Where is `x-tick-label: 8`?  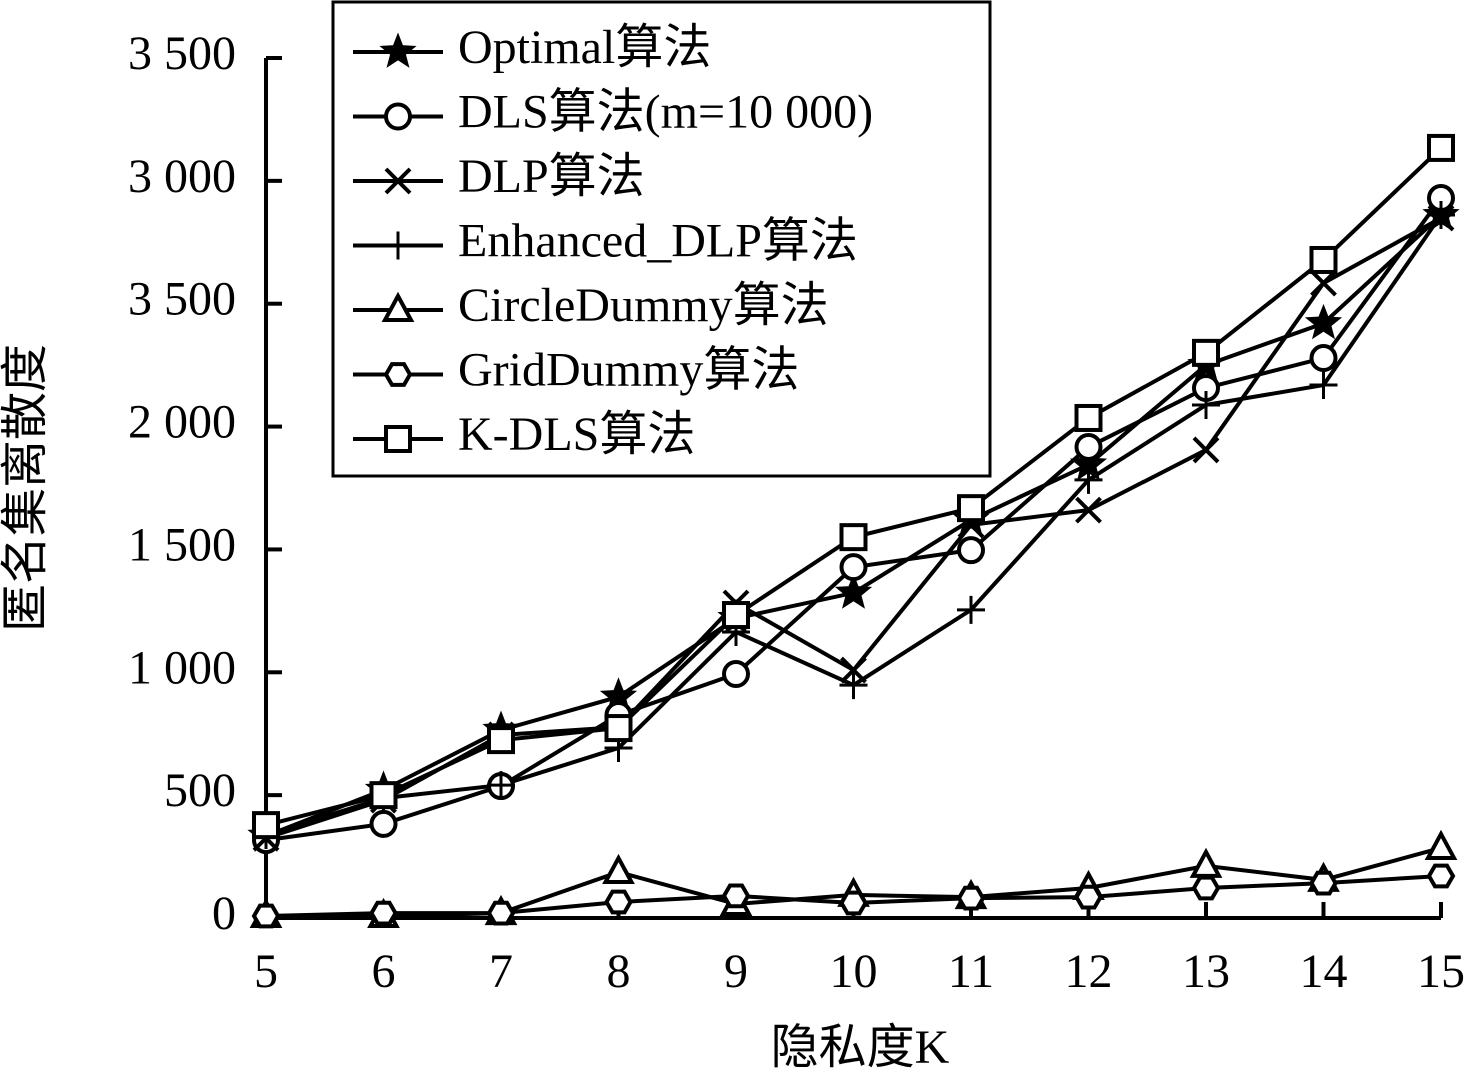
x-tick-label: 8 is located at coordinates (619, 971).